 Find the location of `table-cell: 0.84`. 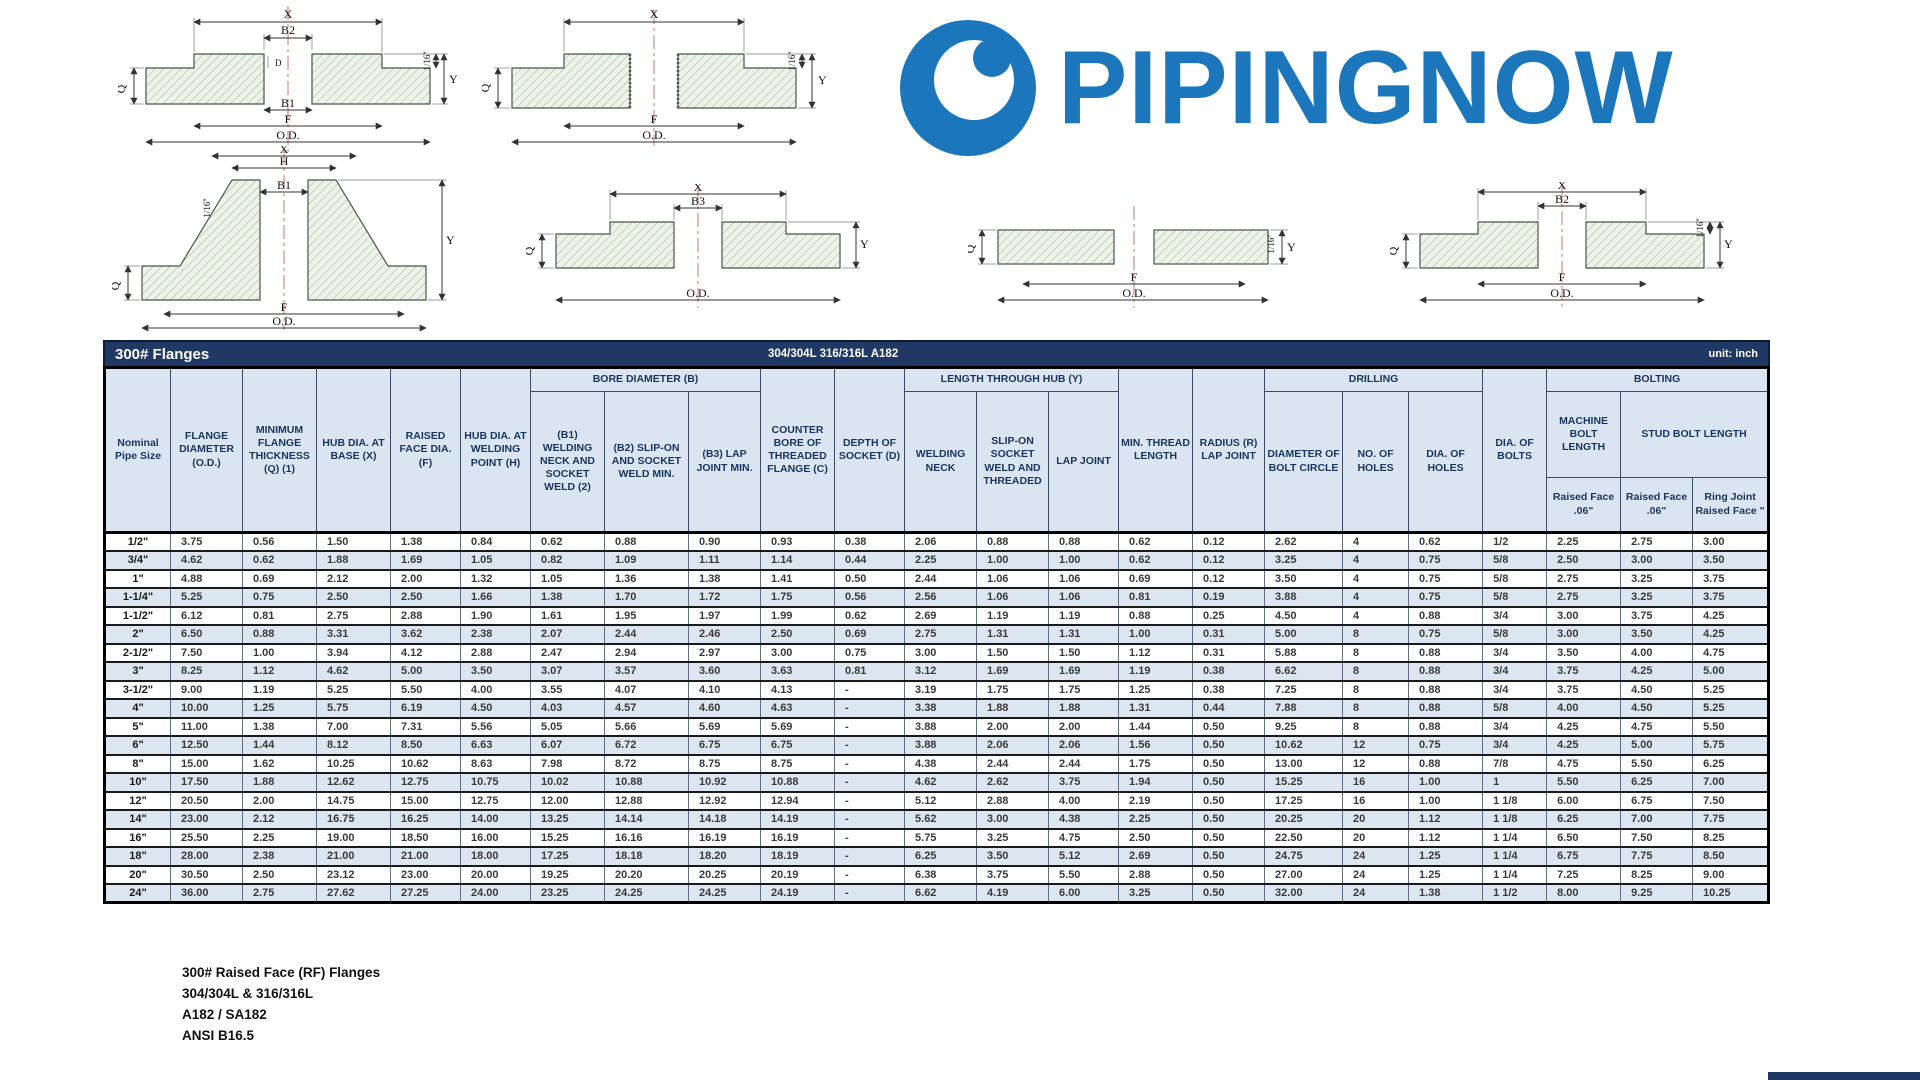

table-cell: 0.84 is located at coordinates (495, 541).